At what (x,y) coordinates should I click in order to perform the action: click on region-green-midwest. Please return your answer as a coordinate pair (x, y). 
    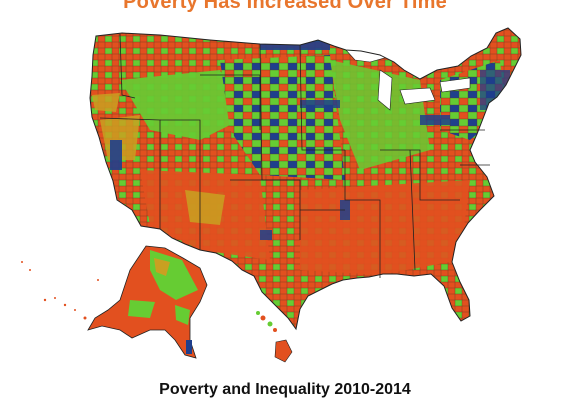
    Looking at the image, I should click on (380, 115).